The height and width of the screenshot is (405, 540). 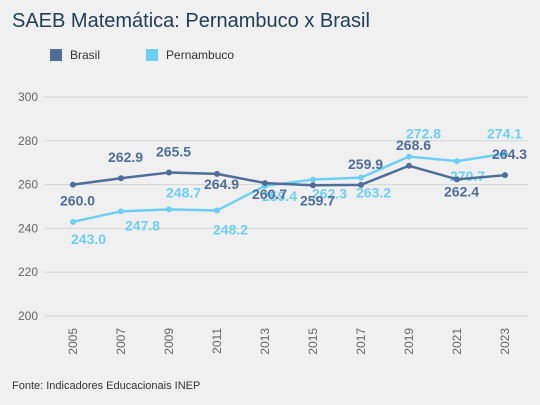 I want to click on legend-label-pernambuco: Pernambuco, so click(x=200, y=55).